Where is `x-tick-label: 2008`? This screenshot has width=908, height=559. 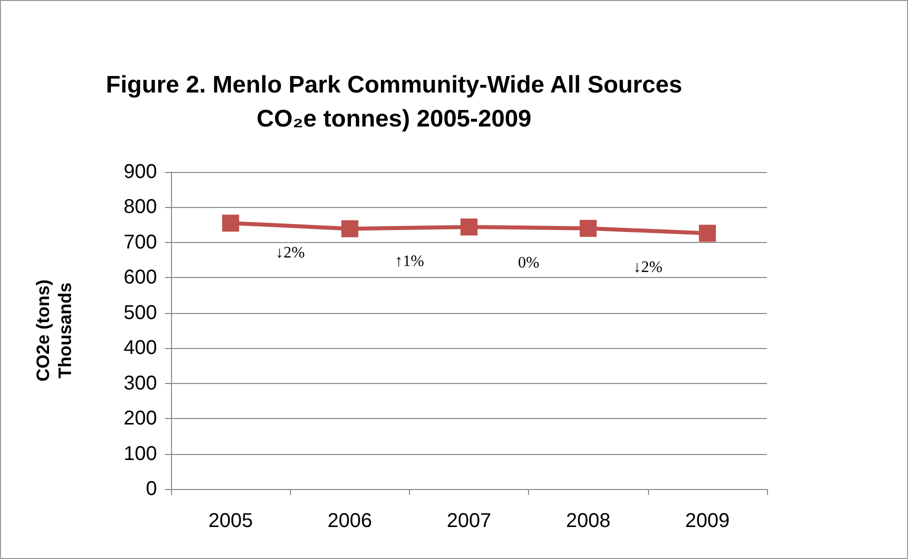
x-tick-label: 2008 is located at coordinates (588, 521).